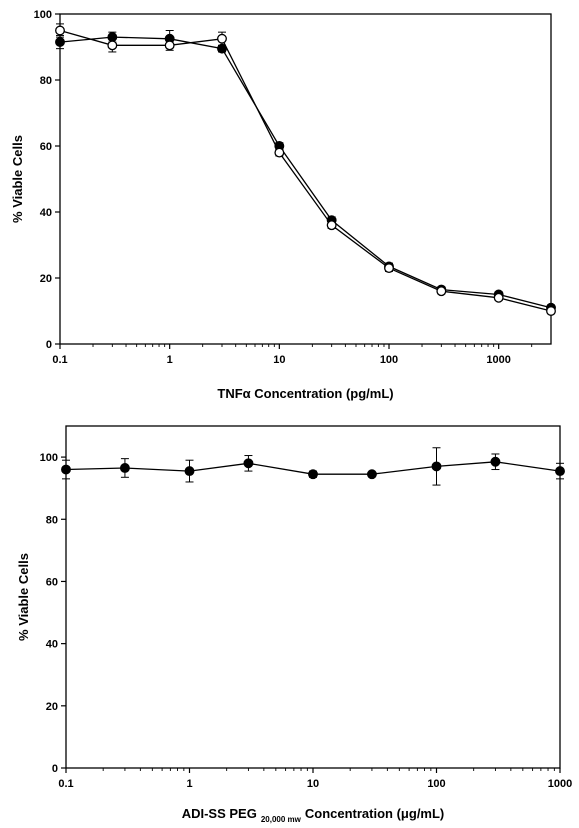 The height and width of the screenshot is (828, 579). Describe the element at coordinates (219, 813) in the screenshot. I see `x-axis-label-main: ADI-SS PEG` at that location.